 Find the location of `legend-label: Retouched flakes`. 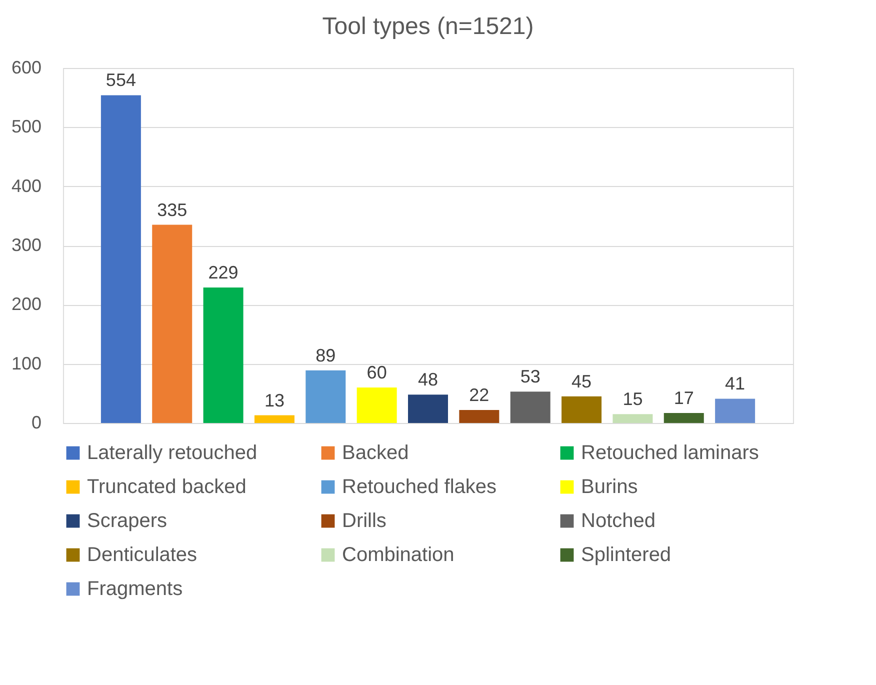

legend-label: Retouched flakes is located at coordinates (419, 487).